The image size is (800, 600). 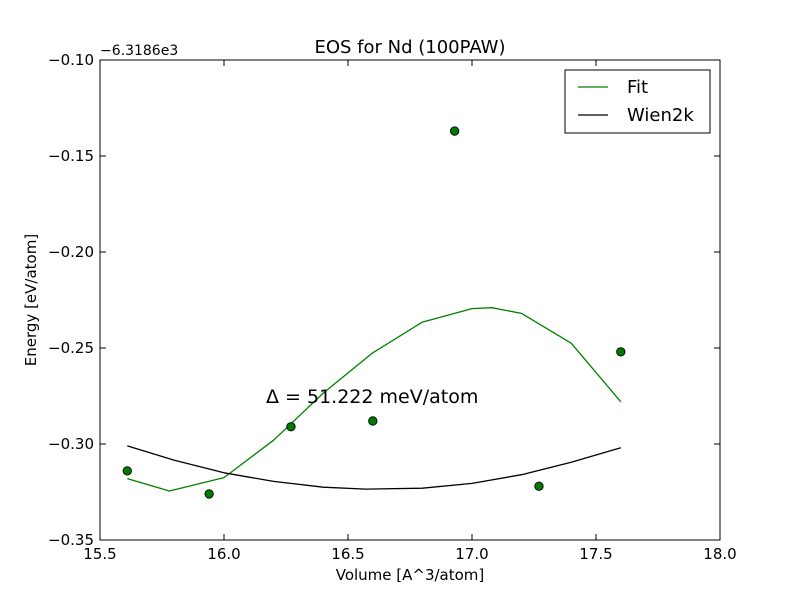 I want to click on y-axis-label: Energy [eV/atom], so click(x=31, y=300).